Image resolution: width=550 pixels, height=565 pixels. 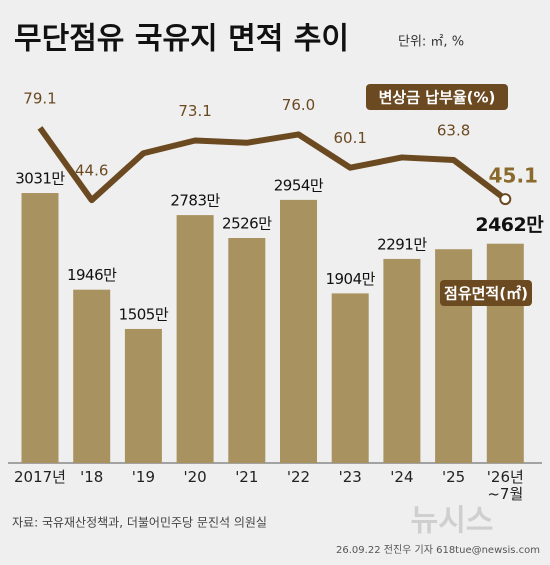 I want to click on line-value-label: 76.0, so click(x=298, y=105).